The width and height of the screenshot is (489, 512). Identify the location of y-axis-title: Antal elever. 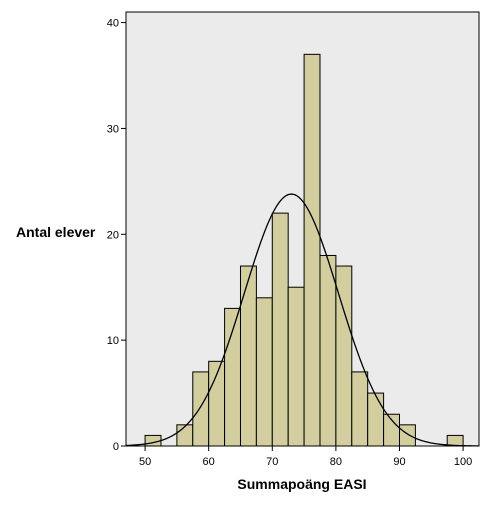
(56, 232).